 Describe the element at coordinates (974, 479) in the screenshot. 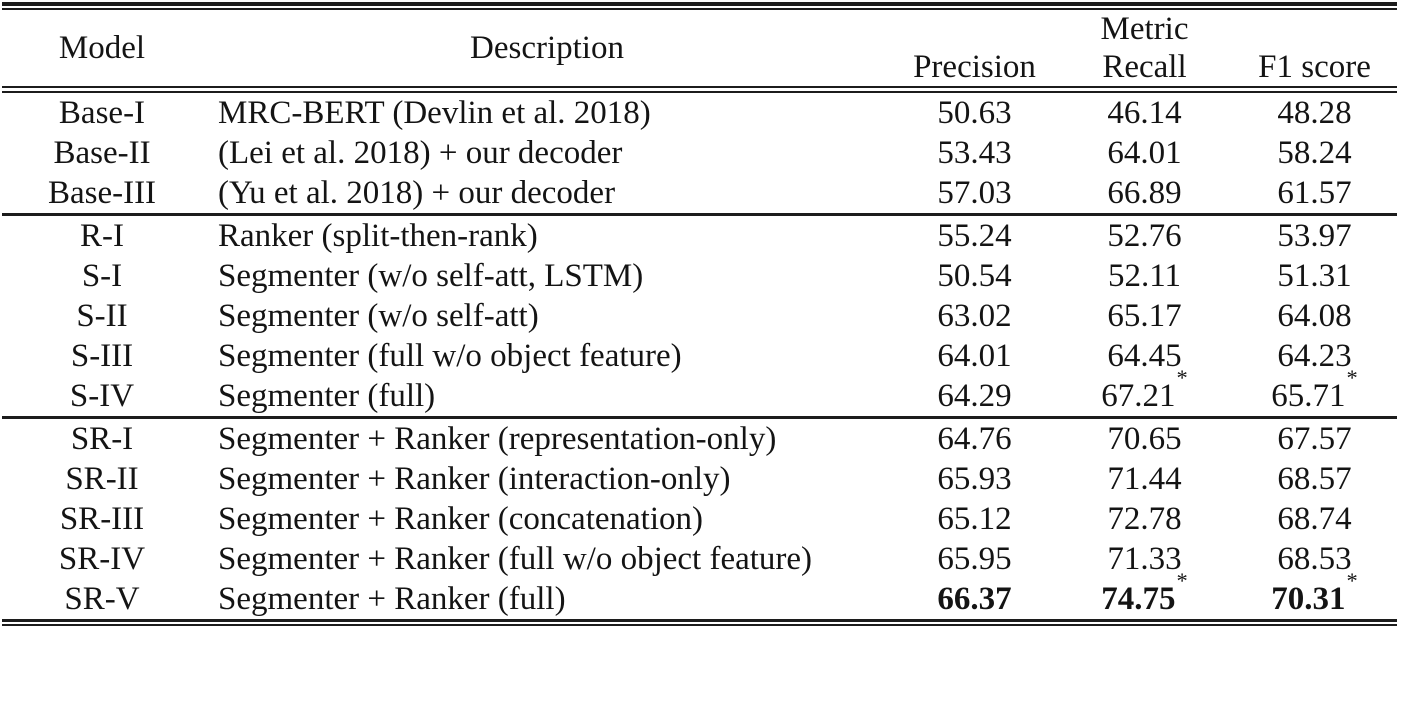

I see `precision-cell: 65.93` at that location.